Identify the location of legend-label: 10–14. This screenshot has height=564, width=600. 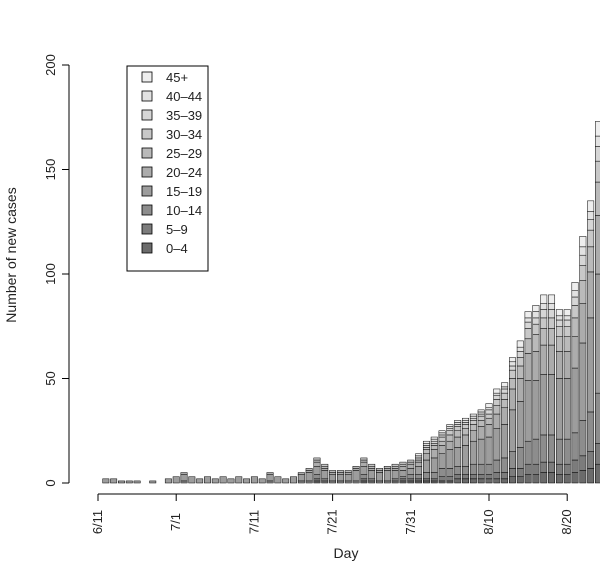
(184, 210).